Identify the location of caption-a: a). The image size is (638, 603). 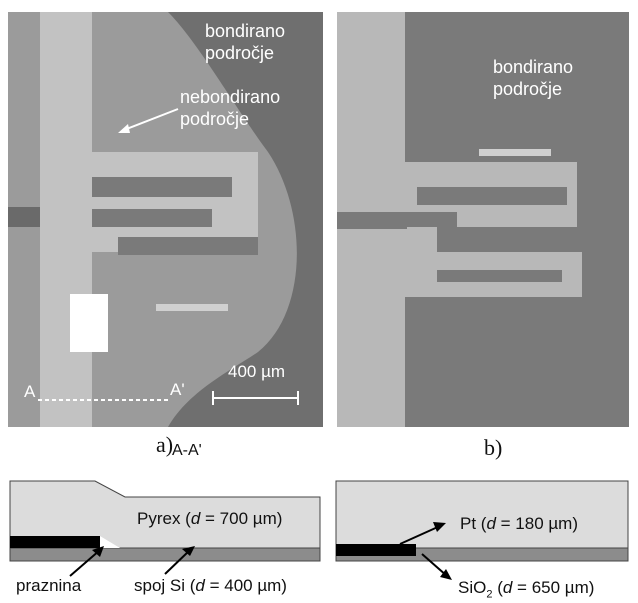
(165, 444).